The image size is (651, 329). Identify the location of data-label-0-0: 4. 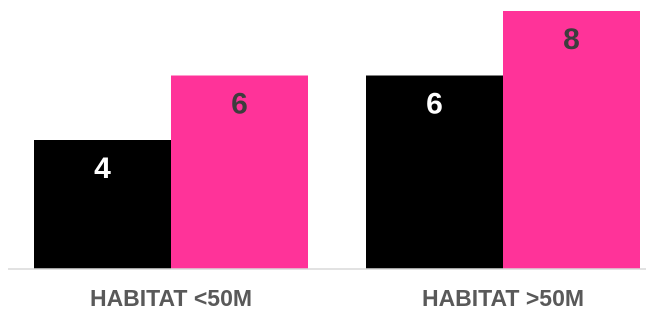
(102, 168).